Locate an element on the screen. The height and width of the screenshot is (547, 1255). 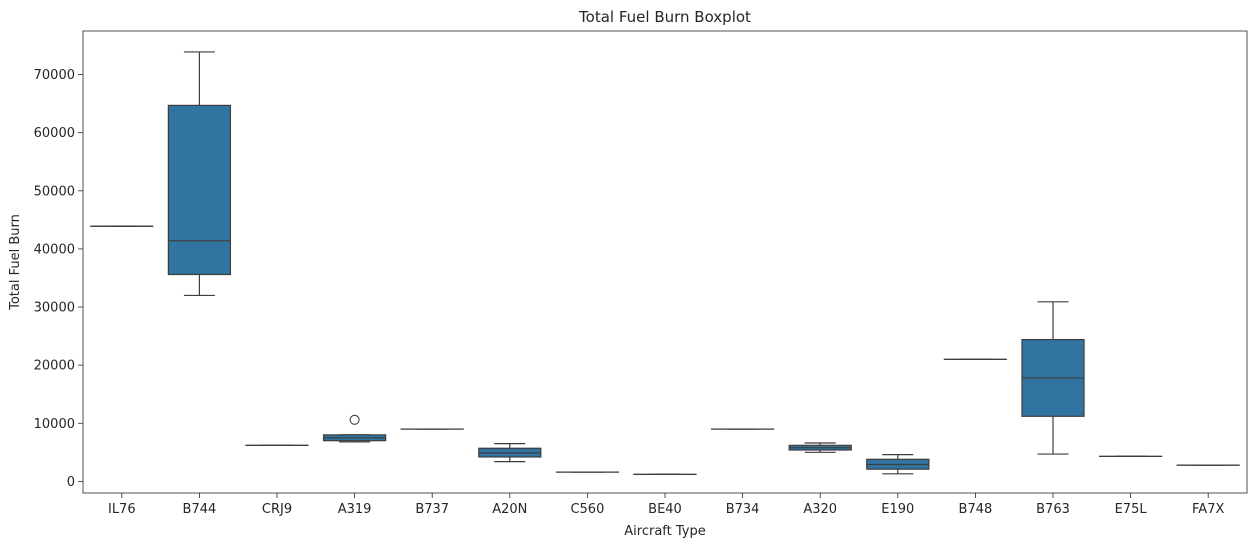
x-tick-label: B734 is located at coordinates (743, 509).